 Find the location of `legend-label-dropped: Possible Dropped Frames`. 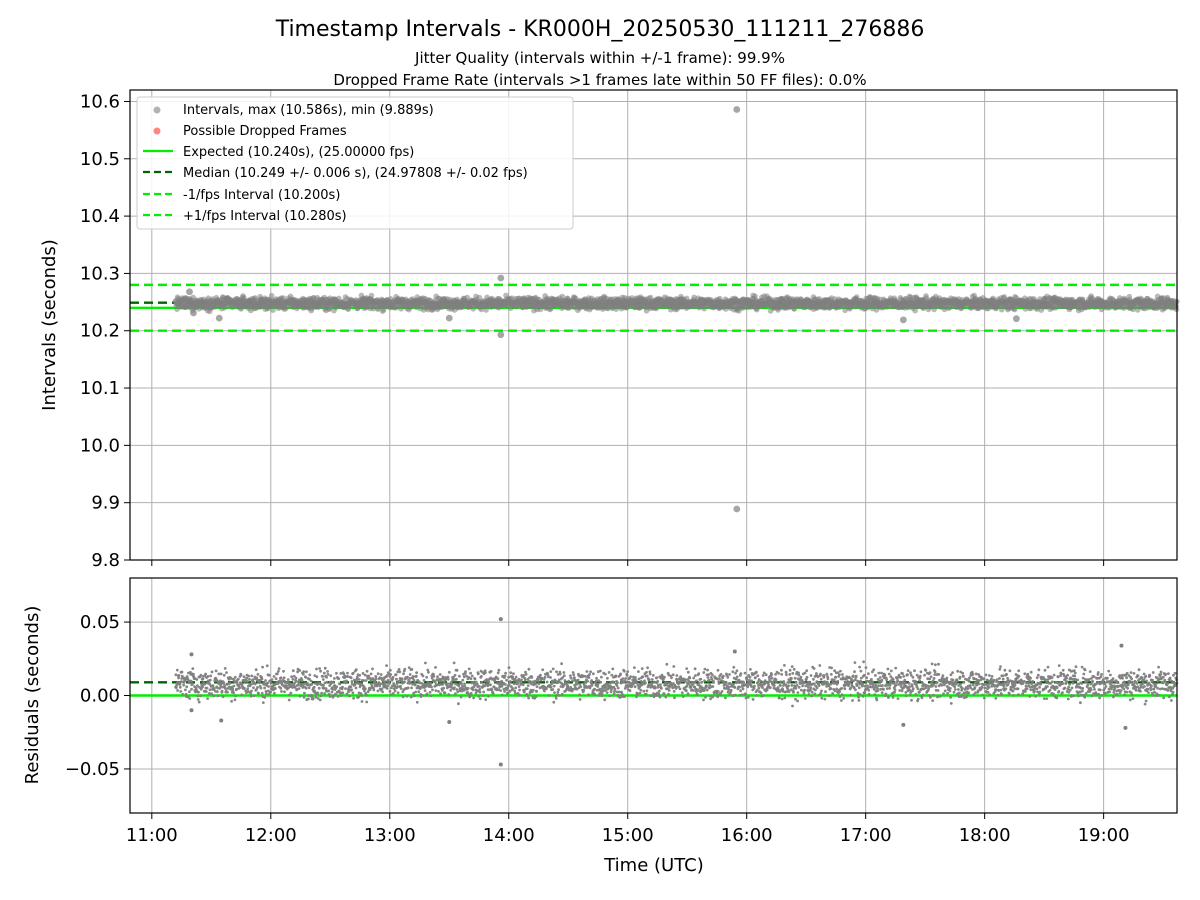

legend-label-dropped: Possible Dropped Frames is located at coordinates (265, 131).